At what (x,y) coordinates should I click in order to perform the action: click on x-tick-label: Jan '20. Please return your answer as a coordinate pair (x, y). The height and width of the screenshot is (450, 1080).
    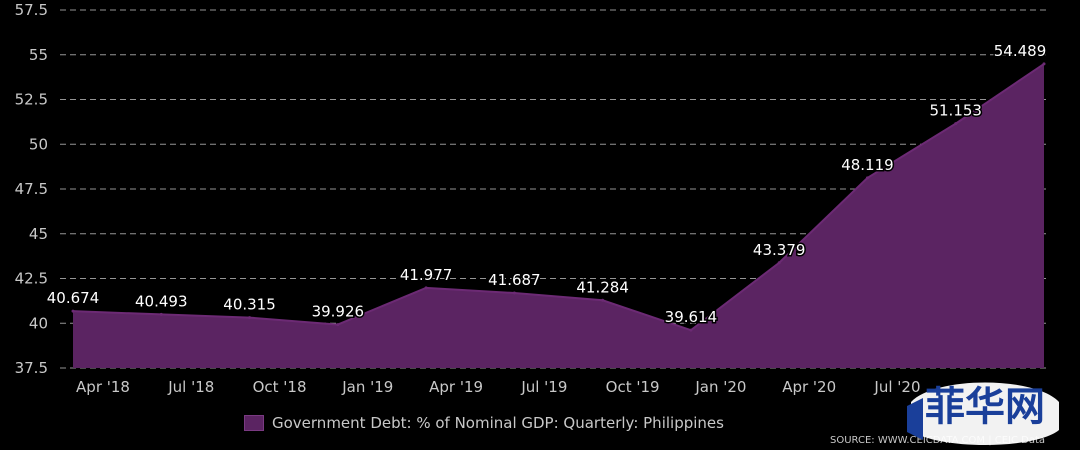
    Looking at the image, I should click on (720, 387).